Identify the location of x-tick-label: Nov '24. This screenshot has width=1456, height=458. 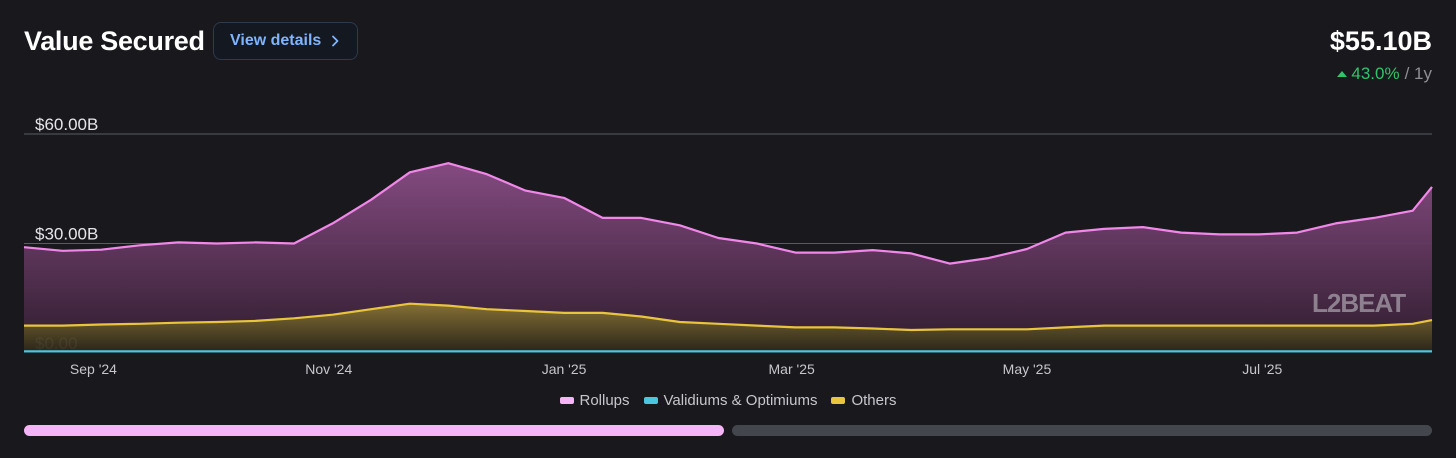
(328, 369).